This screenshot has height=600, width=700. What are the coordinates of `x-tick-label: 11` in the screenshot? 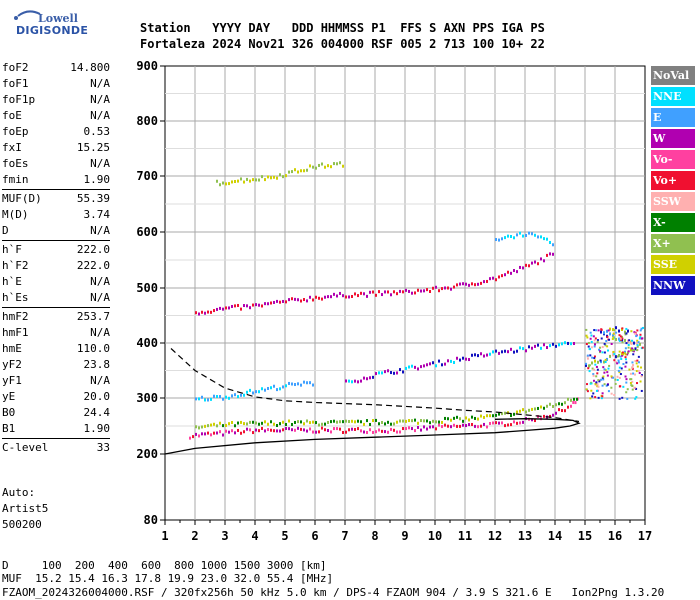 It's located at (465, 536).